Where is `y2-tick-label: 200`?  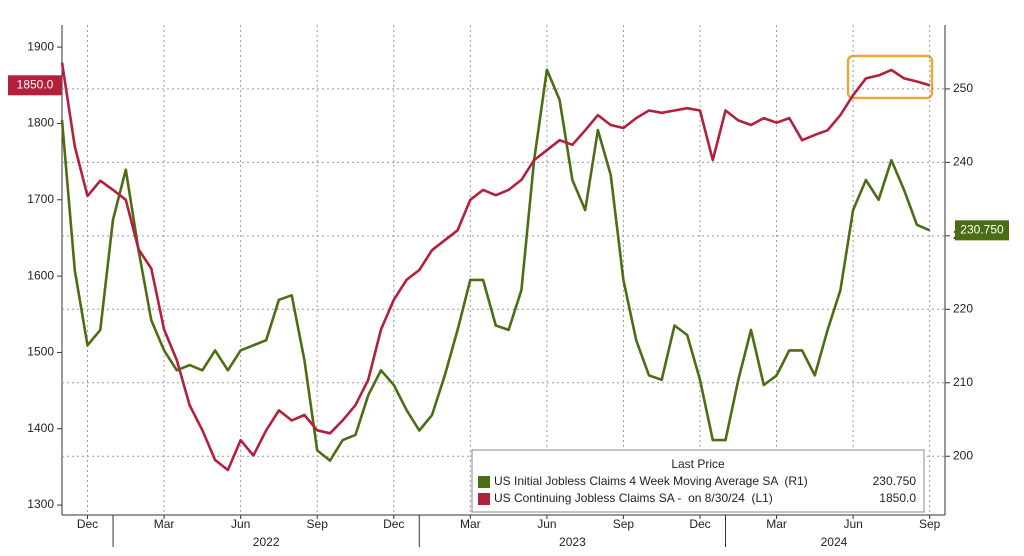
y2-tick-label: 200 is located at coordinates (963, 455).